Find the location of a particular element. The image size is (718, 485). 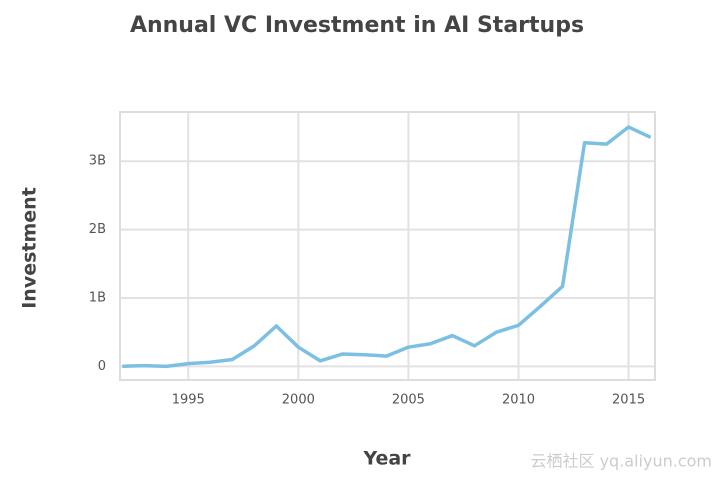

y-tick-label: 1B is located at coordinates (97, 297).